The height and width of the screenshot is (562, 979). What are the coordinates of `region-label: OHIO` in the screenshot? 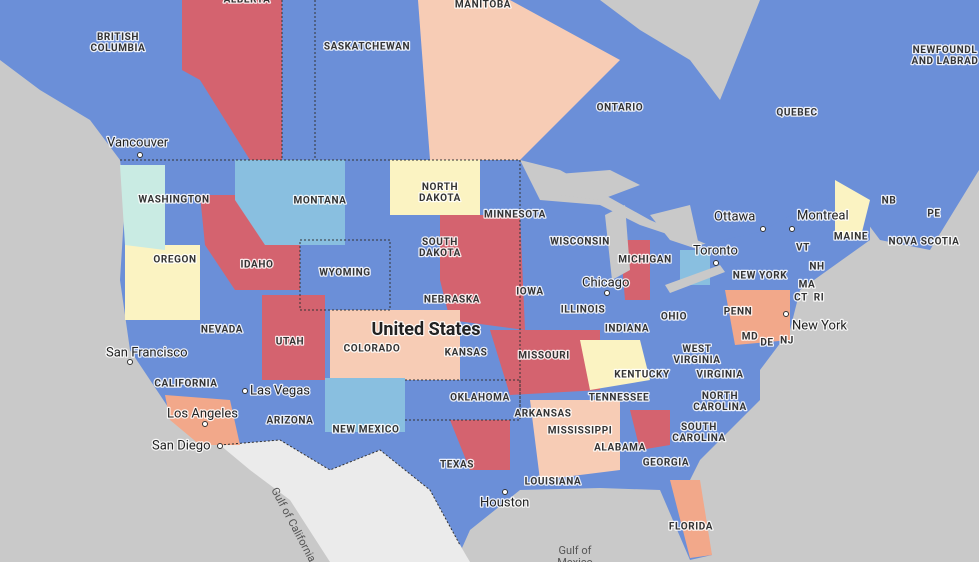 It's located at (674, 317).